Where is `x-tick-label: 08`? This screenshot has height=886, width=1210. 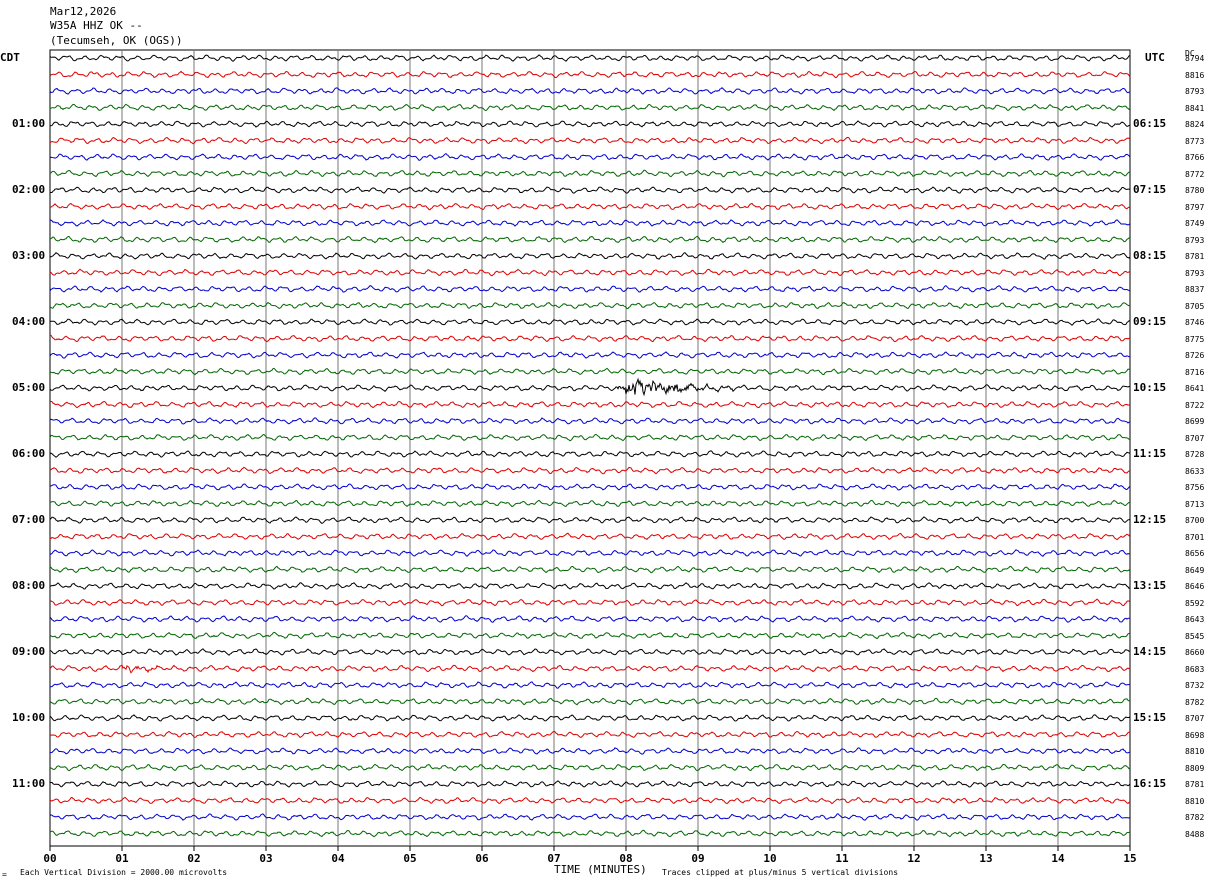 x-tick-label: 08 is located at coordinates (626, 858).